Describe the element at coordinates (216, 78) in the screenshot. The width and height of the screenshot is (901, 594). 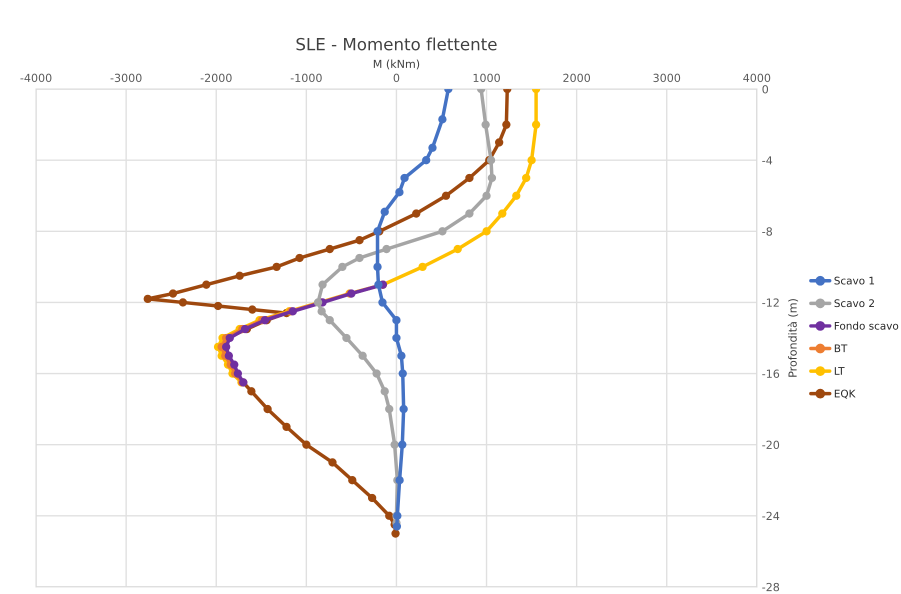
I see `x-tick-label: -2000` at that location.